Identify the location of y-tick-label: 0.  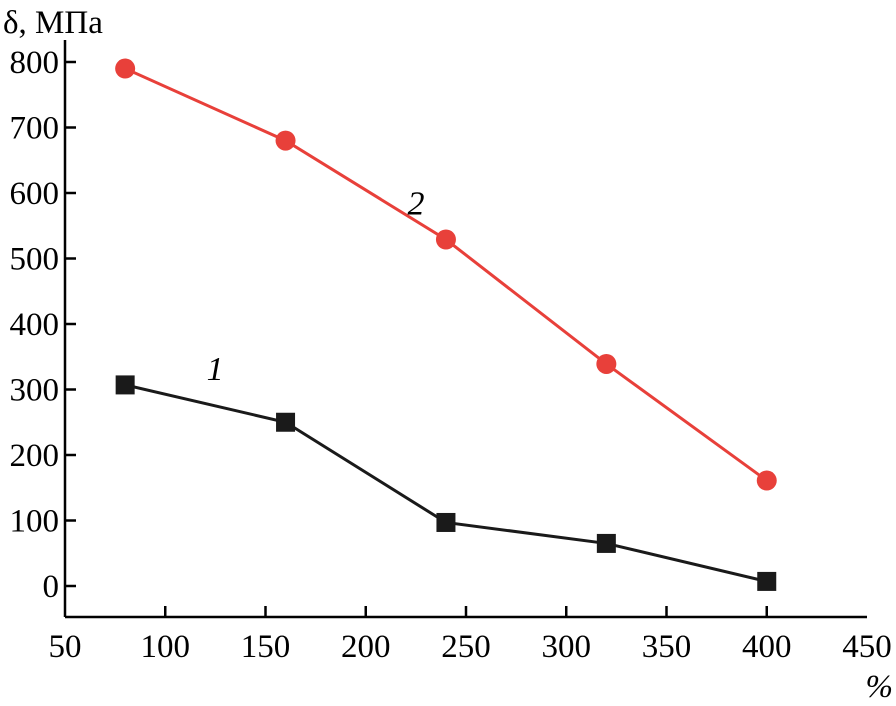
(51, 587).